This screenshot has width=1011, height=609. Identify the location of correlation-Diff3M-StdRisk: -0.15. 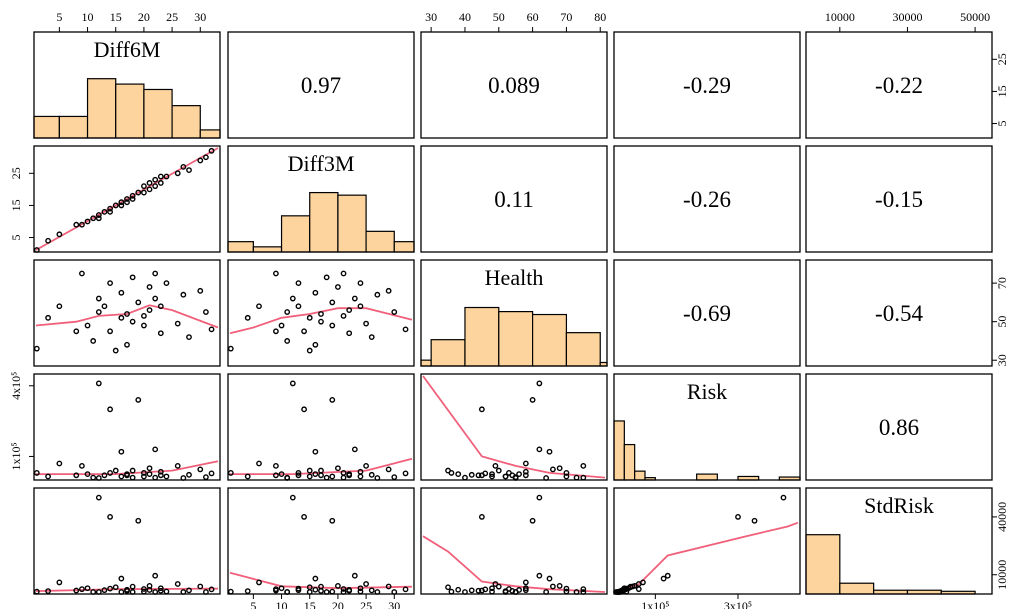
(899, 199).